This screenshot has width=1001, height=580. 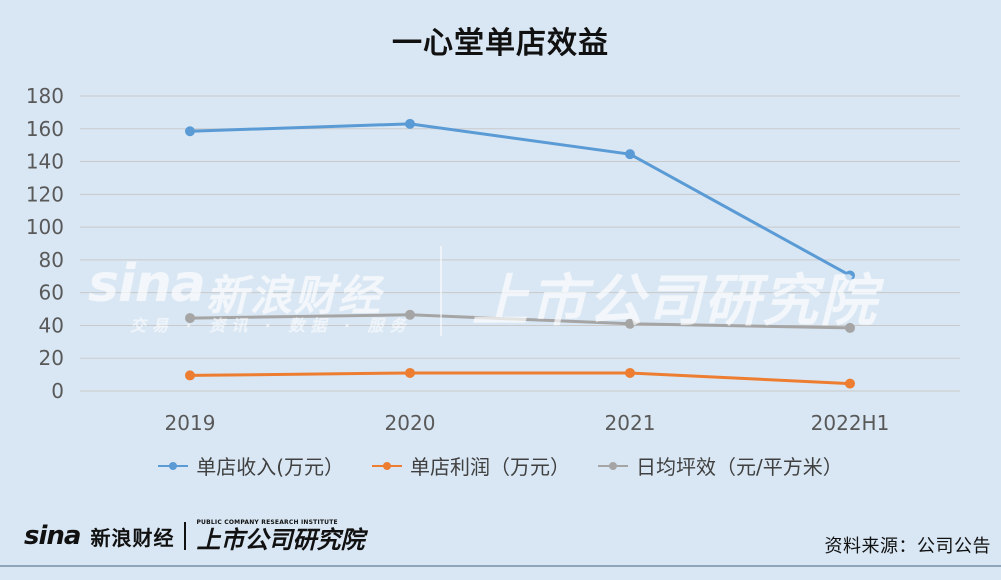 What do you see at coordinates (51, 260) in the screenshot?
I see `y-tick-label: 80` at bounding box center [51, 260].